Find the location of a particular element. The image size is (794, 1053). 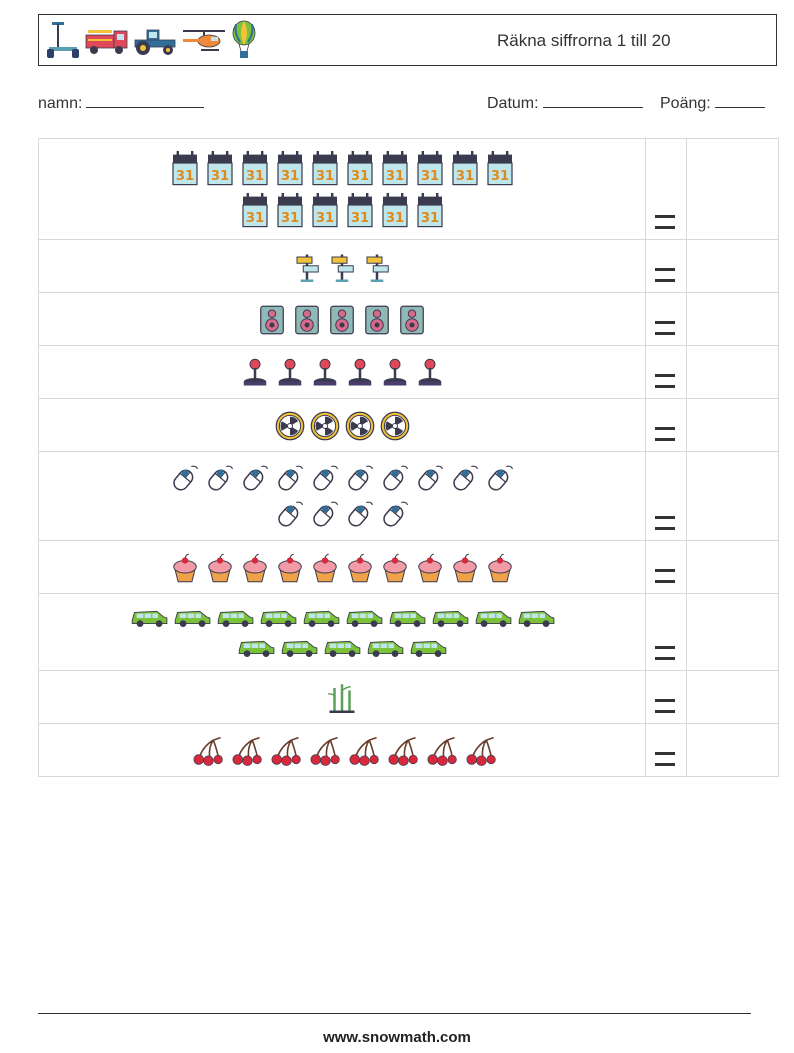

bamboo-icon is located at coordinates (342, 698).